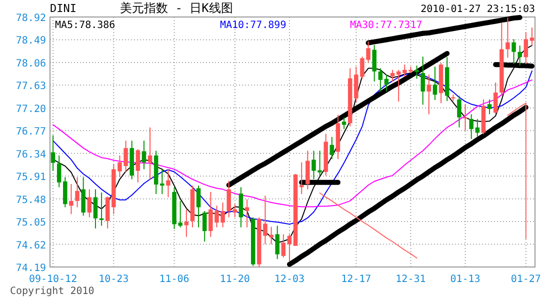 The height and width of the screenshot is (300, 545). I want to click on y-tick-label: 78.06, so click(31, 64).